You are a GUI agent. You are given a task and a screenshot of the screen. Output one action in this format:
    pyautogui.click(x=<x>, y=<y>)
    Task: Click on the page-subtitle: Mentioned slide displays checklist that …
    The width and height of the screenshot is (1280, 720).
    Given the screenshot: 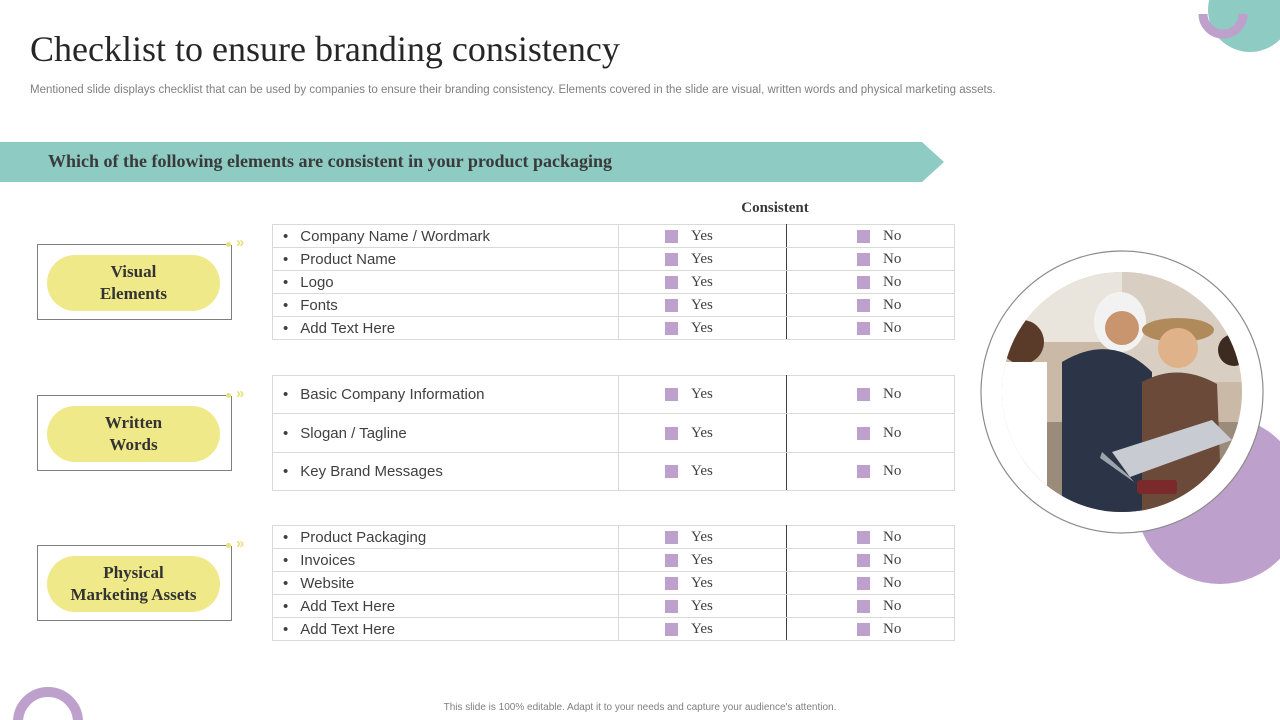 What is the action you would take?
    pyautogui.click(x=513, y=90)
    